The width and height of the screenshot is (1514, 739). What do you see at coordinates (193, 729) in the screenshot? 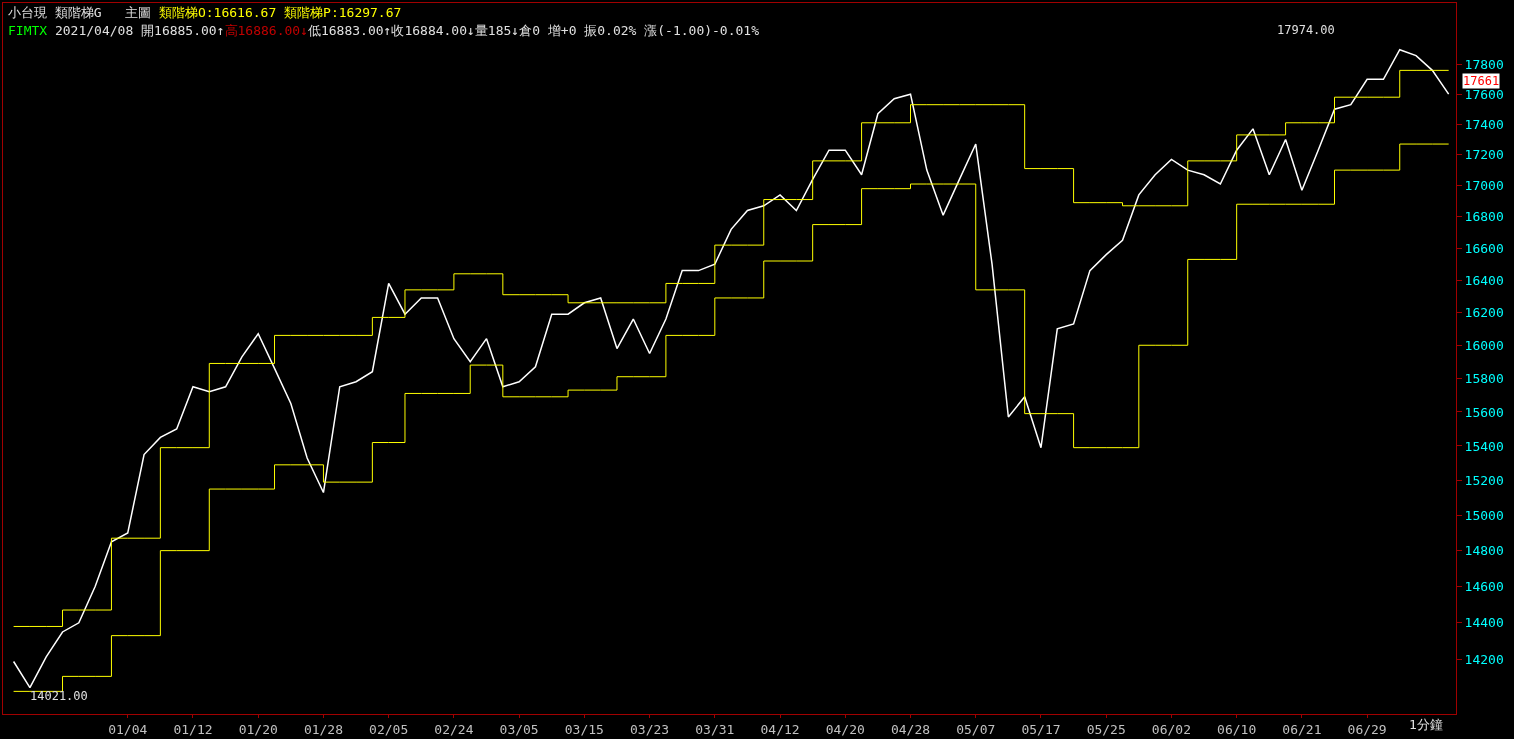
I see `x-tick-label: 01/12` at bounding box center [193, 729].